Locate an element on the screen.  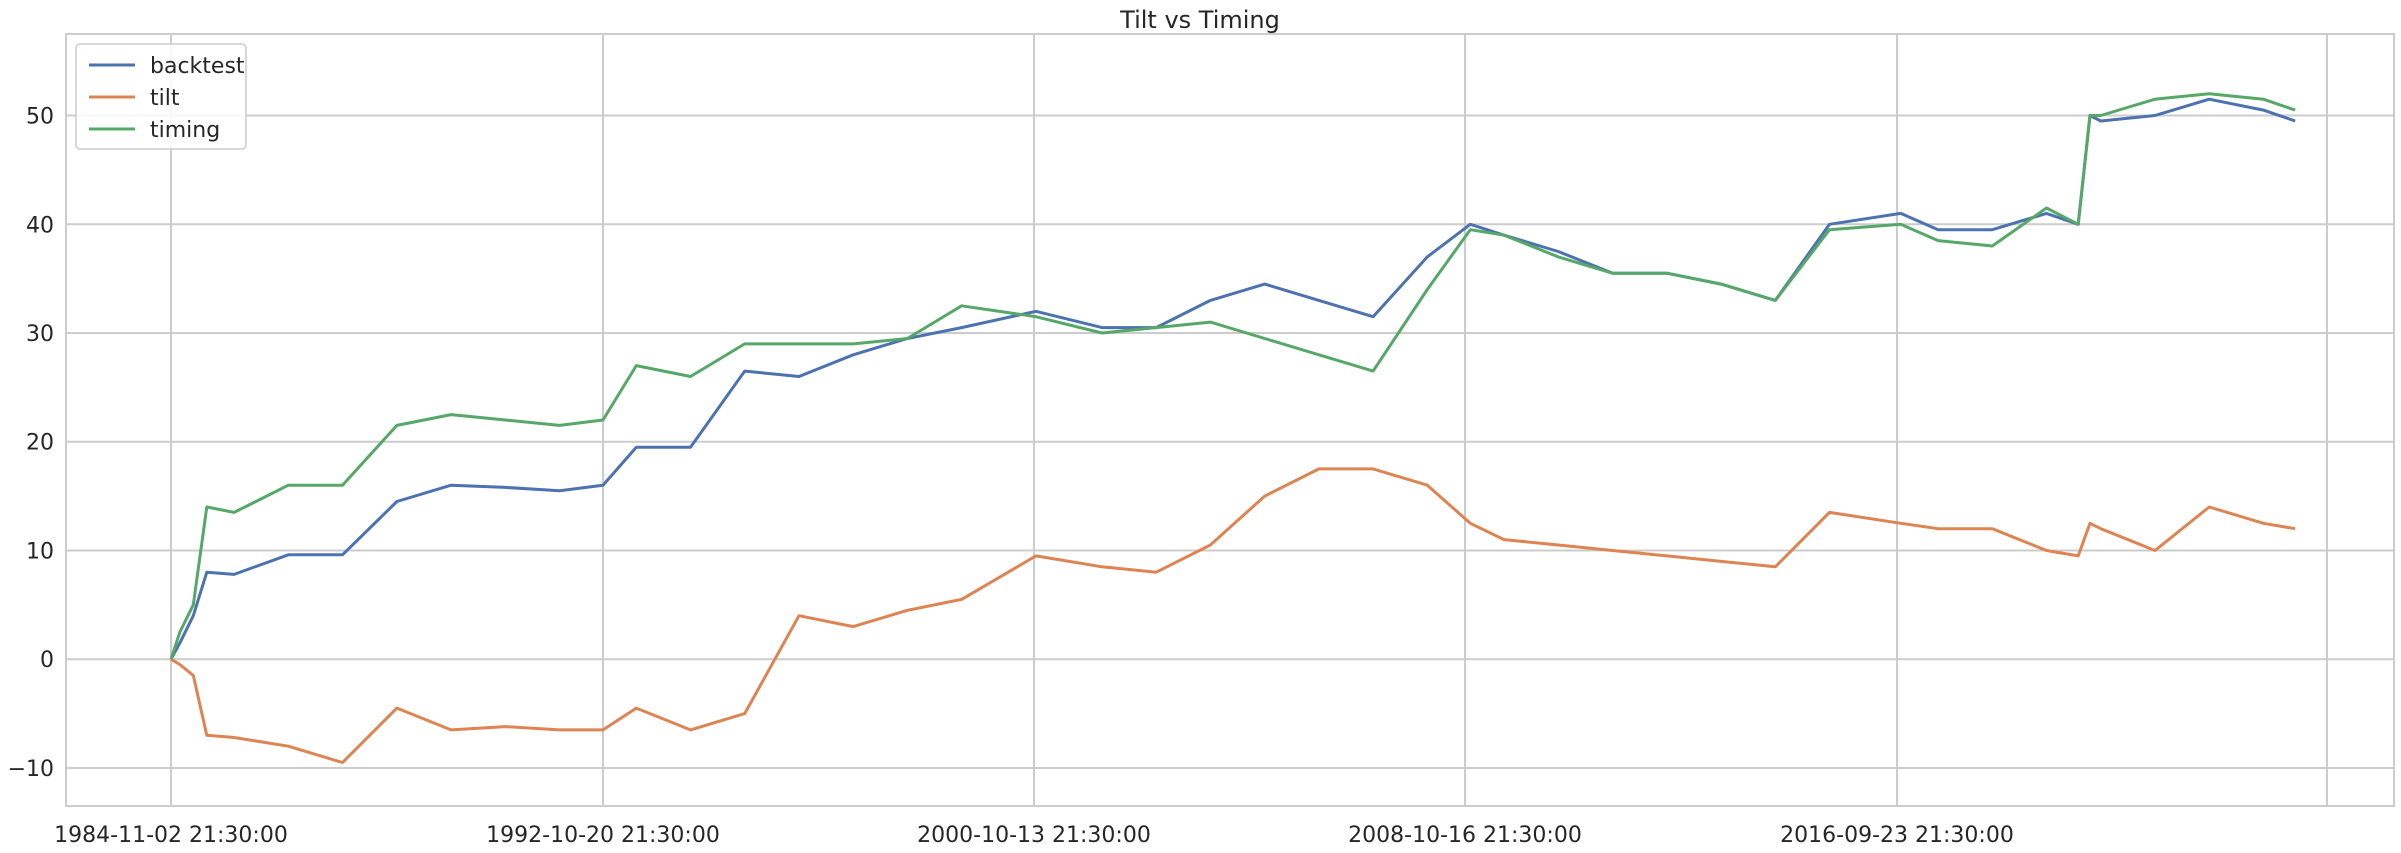
x-tick-label: 1984-11-02 21:30:00 is located at coordinates (171, 835).